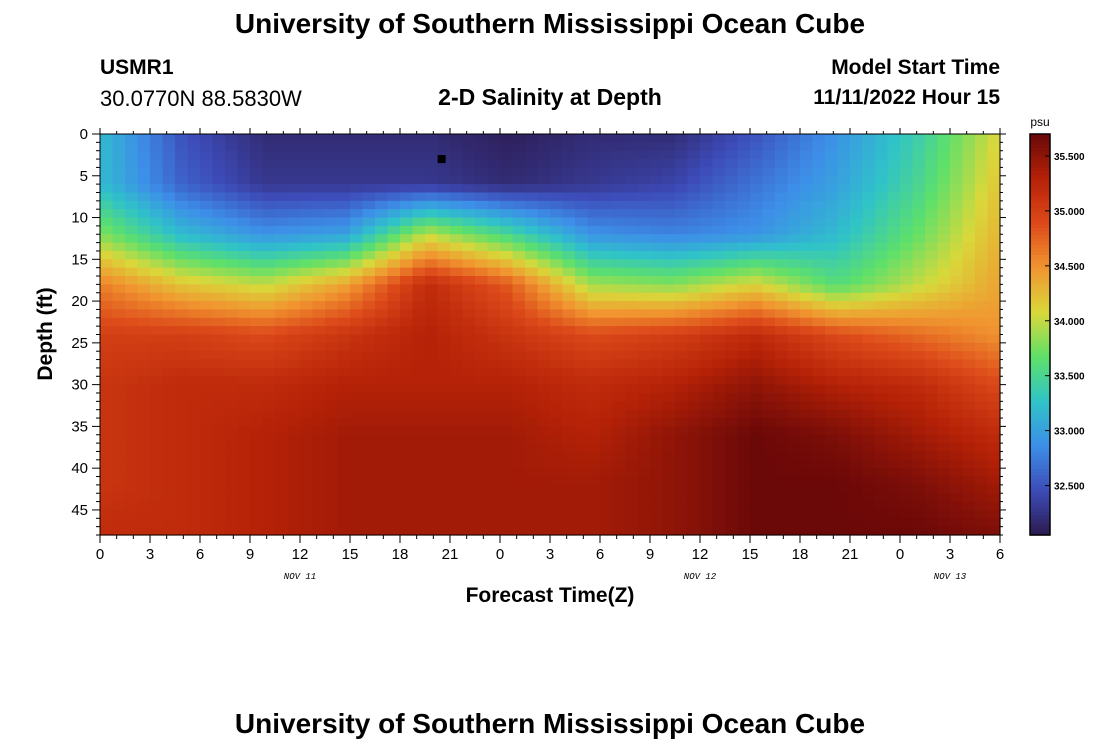 The height and width of the screenshot is (750, 1100). What do you see at coordinates (700, 554) in the screenshot?
I see `x-tick-label: 12` at bounding box center [700, 554].